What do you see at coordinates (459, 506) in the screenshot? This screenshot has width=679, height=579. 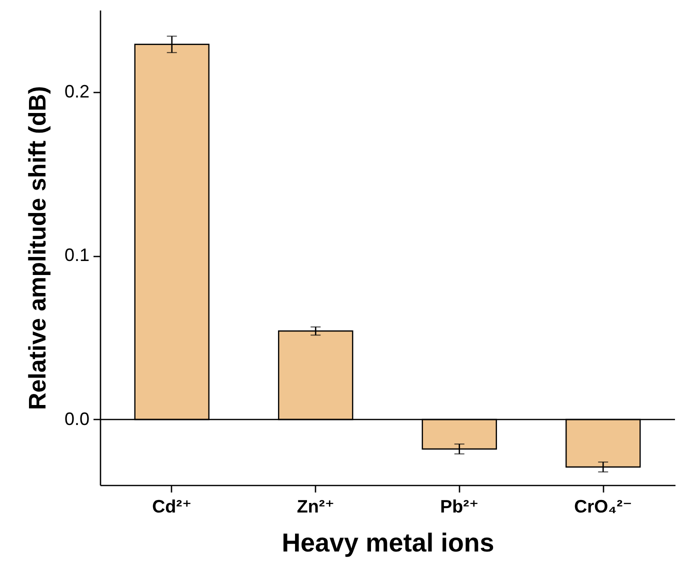 I see `x-tick-label: Pb²⁺` at bounding box center [459, 506].